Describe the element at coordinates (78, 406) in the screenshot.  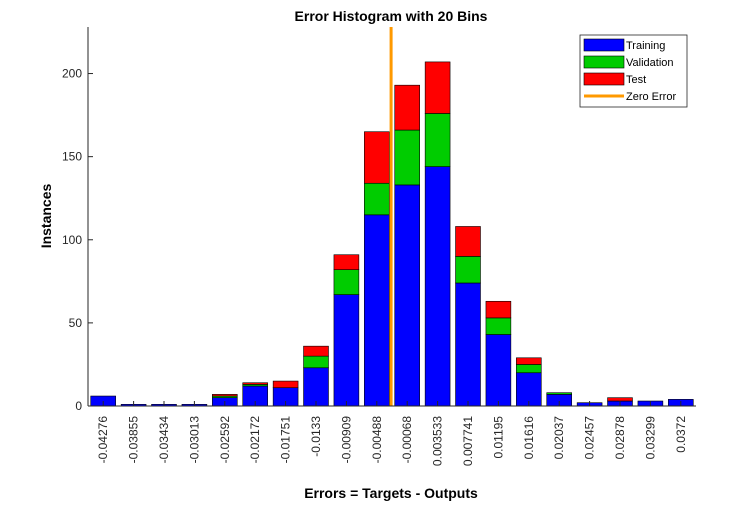
I see `y-tick-label-0: 0` at that location.